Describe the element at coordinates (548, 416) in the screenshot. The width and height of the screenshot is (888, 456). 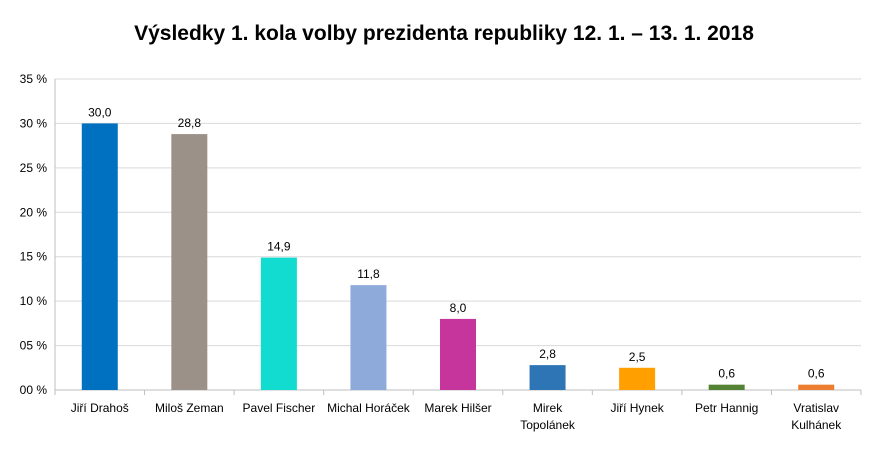
I see `x-tick-label: Mirek Topolánek` at that location.